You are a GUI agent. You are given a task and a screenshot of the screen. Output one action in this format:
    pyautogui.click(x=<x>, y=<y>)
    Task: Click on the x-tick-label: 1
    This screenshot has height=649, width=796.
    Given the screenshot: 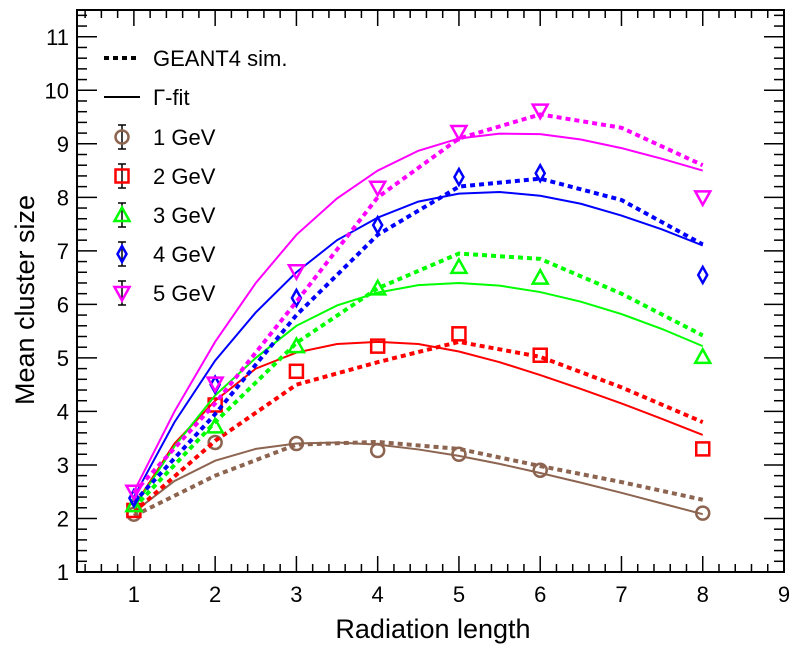 What is the action you would take?
    pyautogui.click(x=134, y=594)
    